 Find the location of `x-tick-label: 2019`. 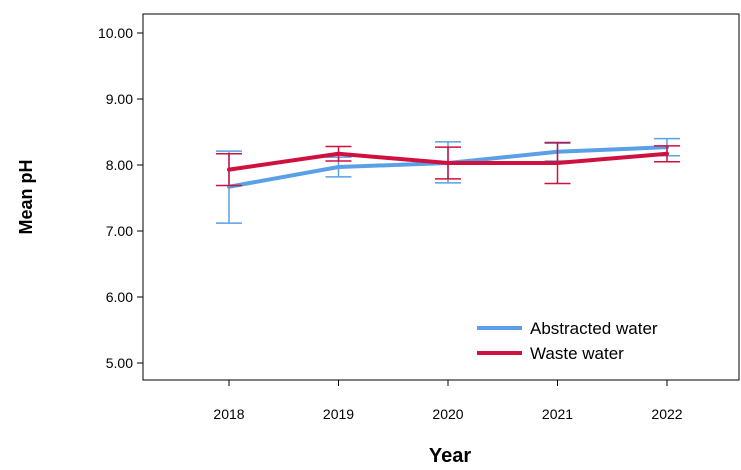

x-tick-label: 2019 is located at coordinates (338, 414).